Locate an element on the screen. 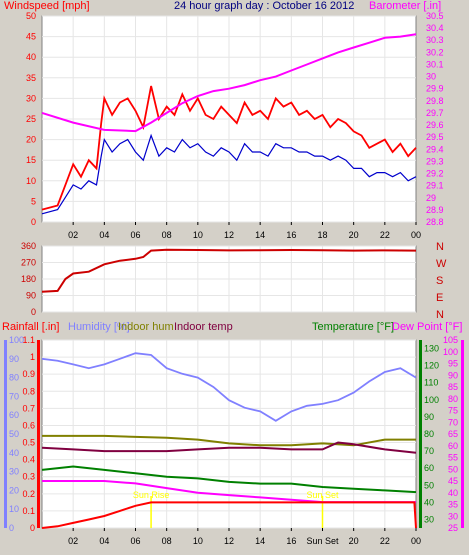 This screenshot has width=469, height=555. humidity-y-tick-label: 90 is located at coordinates (14, 359).